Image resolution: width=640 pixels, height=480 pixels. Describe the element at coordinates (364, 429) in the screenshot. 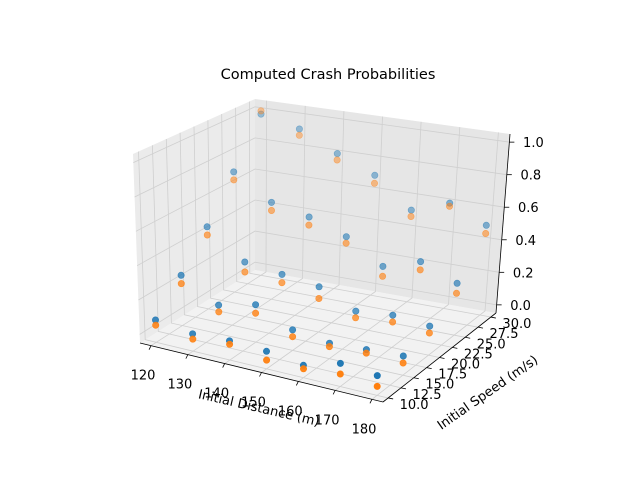

I see `x-tick-label: 180` at that location.